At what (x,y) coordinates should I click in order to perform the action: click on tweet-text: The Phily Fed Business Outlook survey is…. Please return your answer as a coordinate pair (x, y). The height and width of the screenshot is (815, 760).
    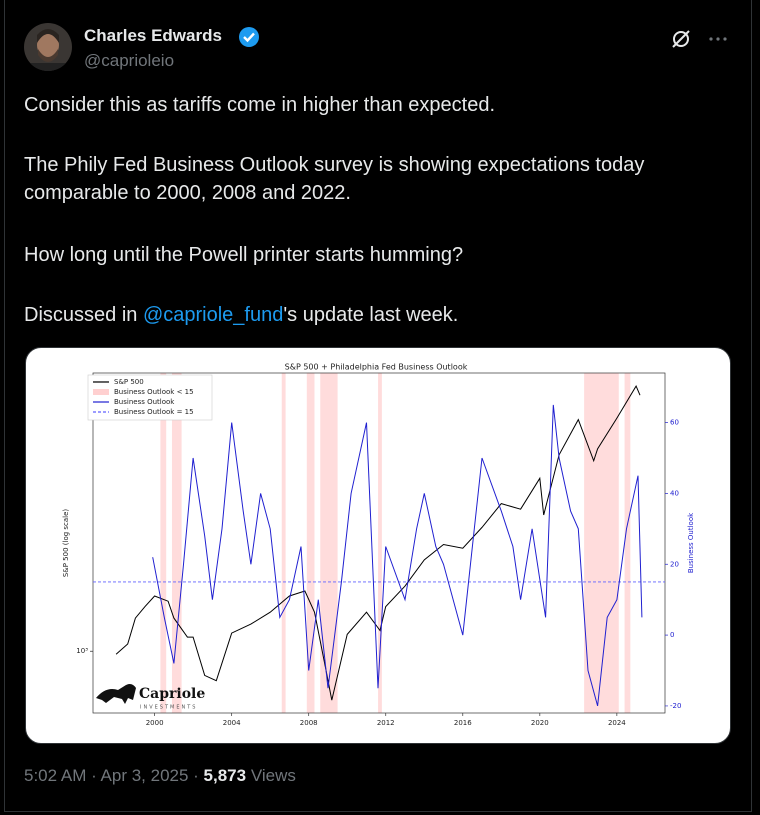
    Looking at the image, I should click on (334, 179).